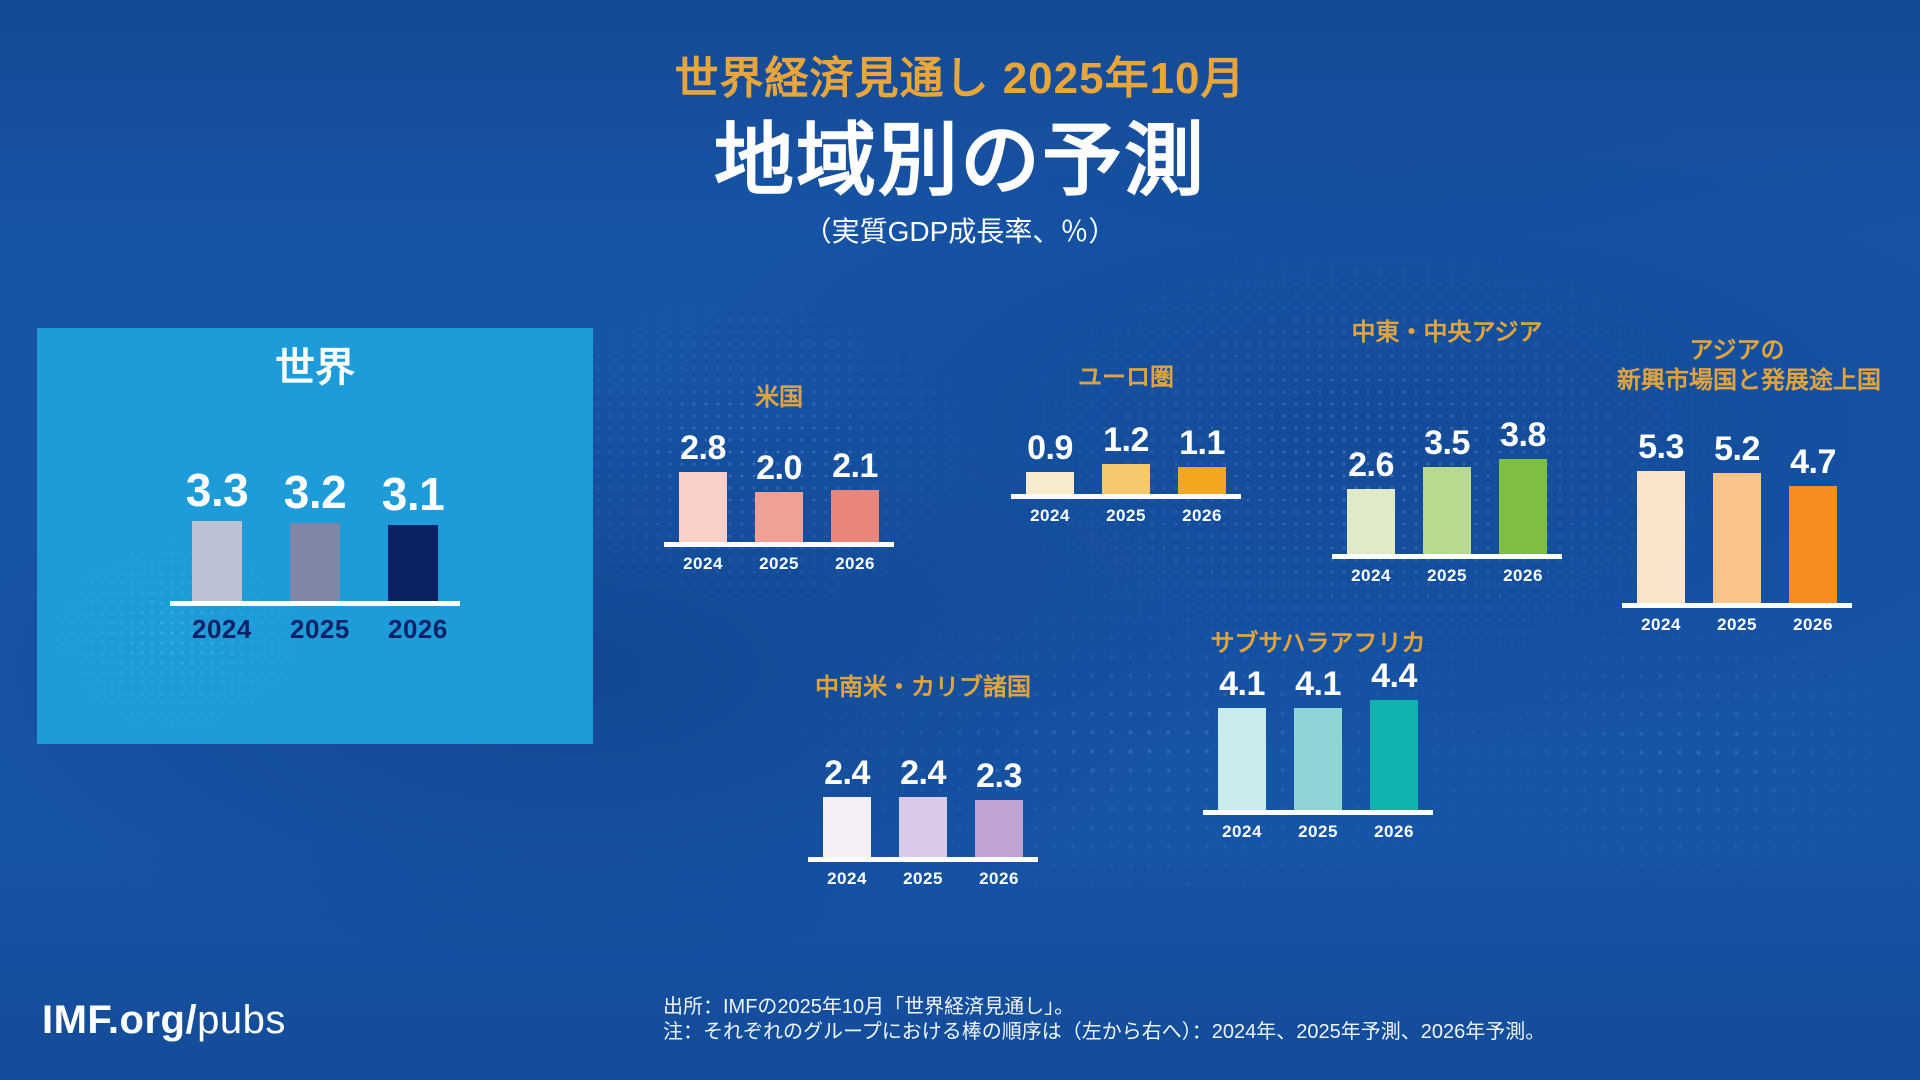 Image resolution: width=1920 pixels, height=1080 pixels. I want to click on bar-column-2026: 4.4, so click(1394, 734).